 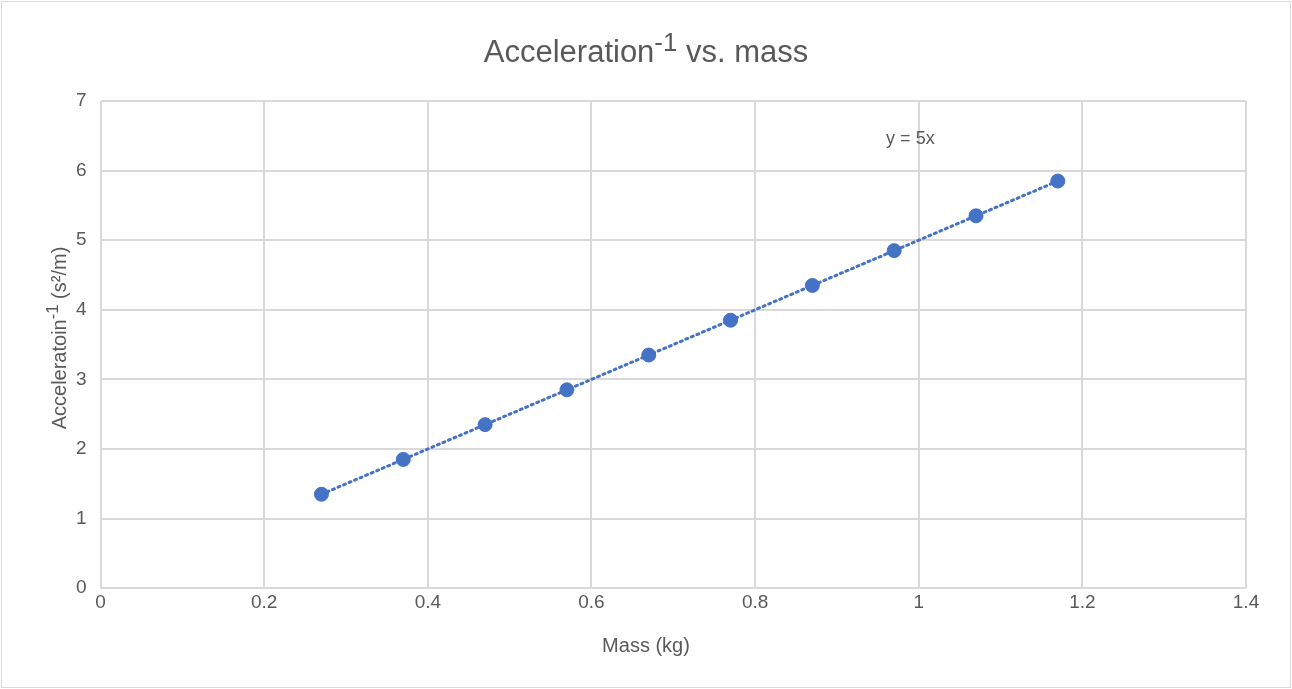 I want to click on y-tick-label: 2, so click(x=81, y=448).